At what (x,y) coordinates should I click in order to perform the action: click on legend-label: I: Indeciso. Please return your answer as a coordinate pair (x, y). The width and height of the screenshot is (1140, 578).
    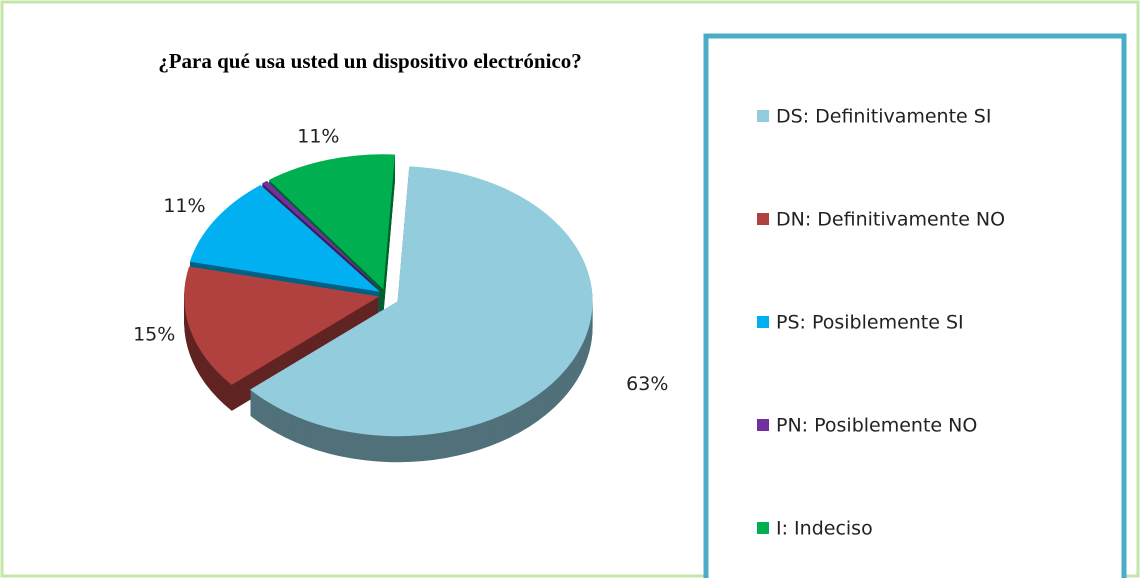
    Looking at the image, I should click on (824, 529).